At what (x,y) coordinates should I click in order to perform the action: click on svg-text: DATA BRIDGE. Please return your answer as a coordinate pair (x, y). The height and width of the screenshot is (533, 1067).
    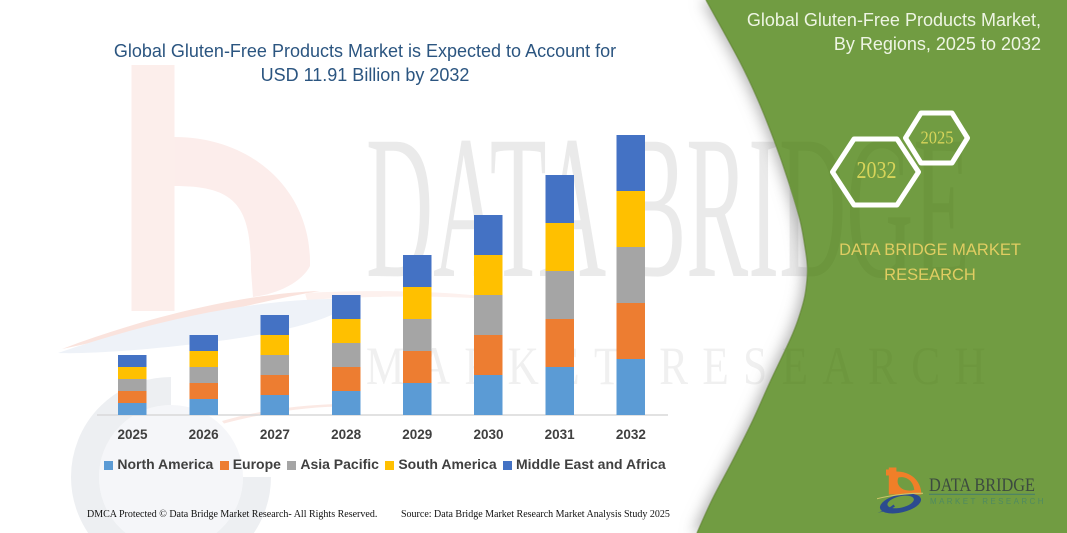
    Looking at the image, I should click on (982, 485).